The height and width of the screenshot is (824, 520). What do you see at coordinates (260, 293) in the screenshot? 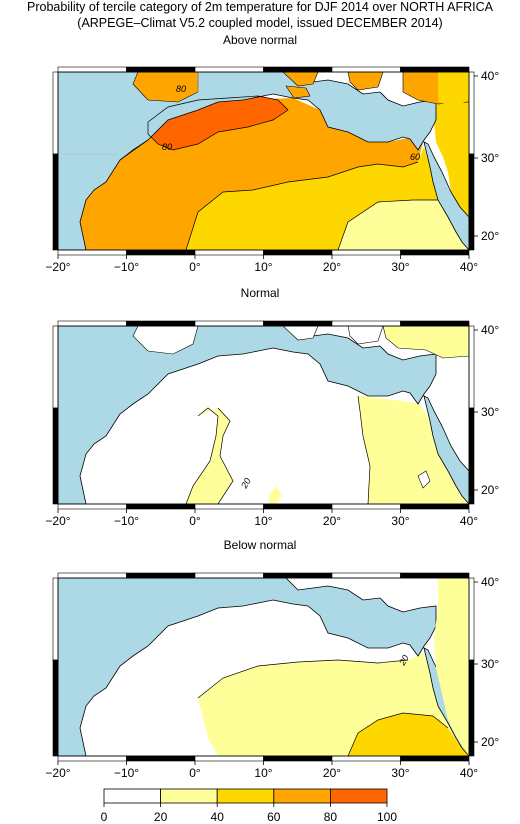
I see `panel-normal-title: Normal` at bounding box center [260, 293].